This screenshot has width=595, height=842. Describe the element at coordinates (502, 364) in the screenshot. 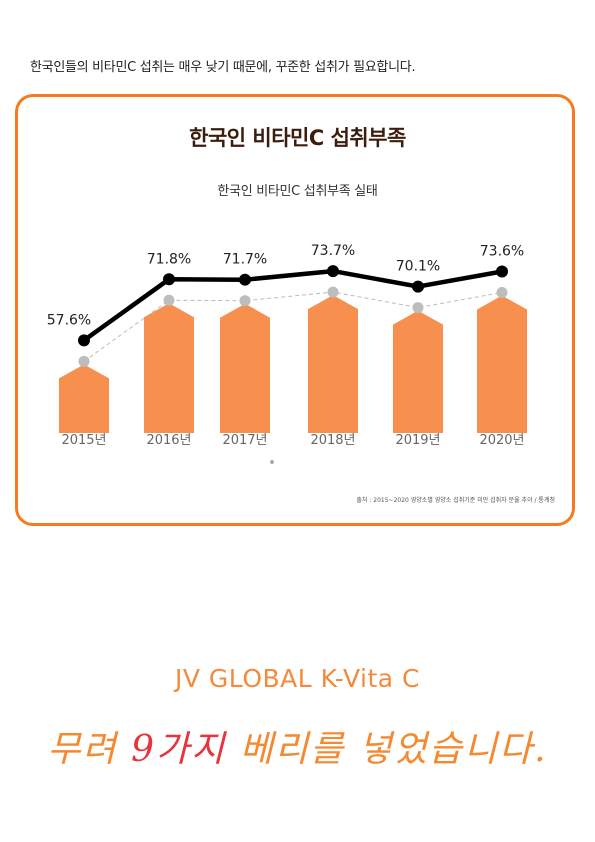

I see `bar-2020년` at that location.